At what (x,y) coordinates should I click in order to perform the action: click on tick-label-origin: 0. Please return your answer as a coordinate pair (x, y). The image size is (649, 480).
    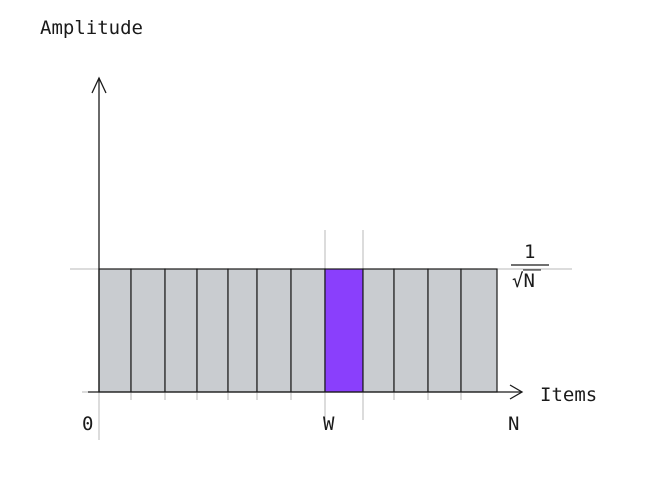
    Looking at the image, I should click on (87, 424).